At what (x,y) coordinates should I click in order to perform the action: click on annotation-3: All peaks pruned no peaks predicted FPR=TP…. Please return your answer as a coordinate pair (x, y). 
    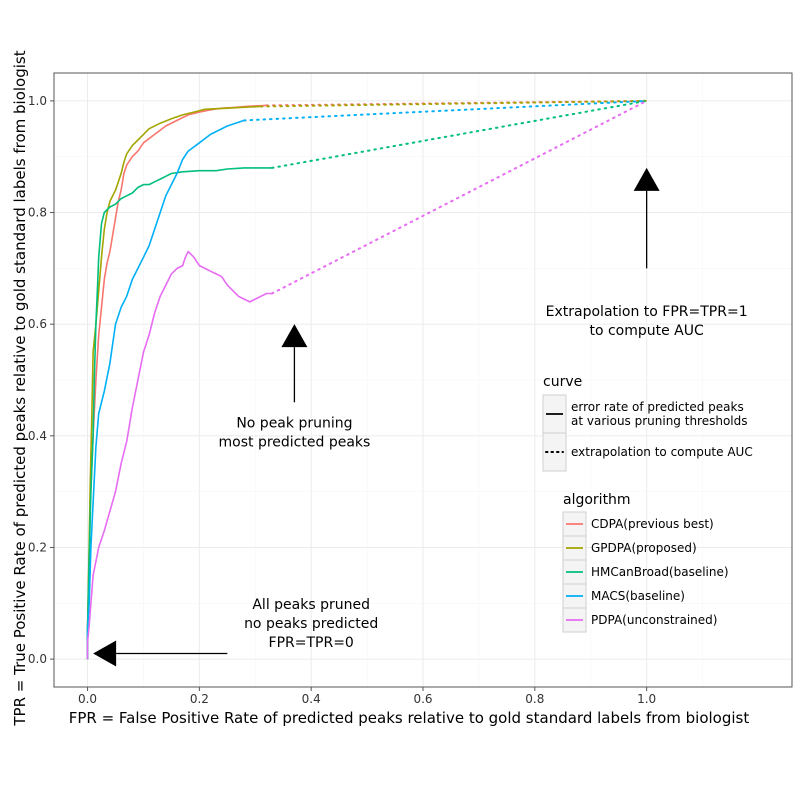
    Looking at the image, I should click on (235, 632).